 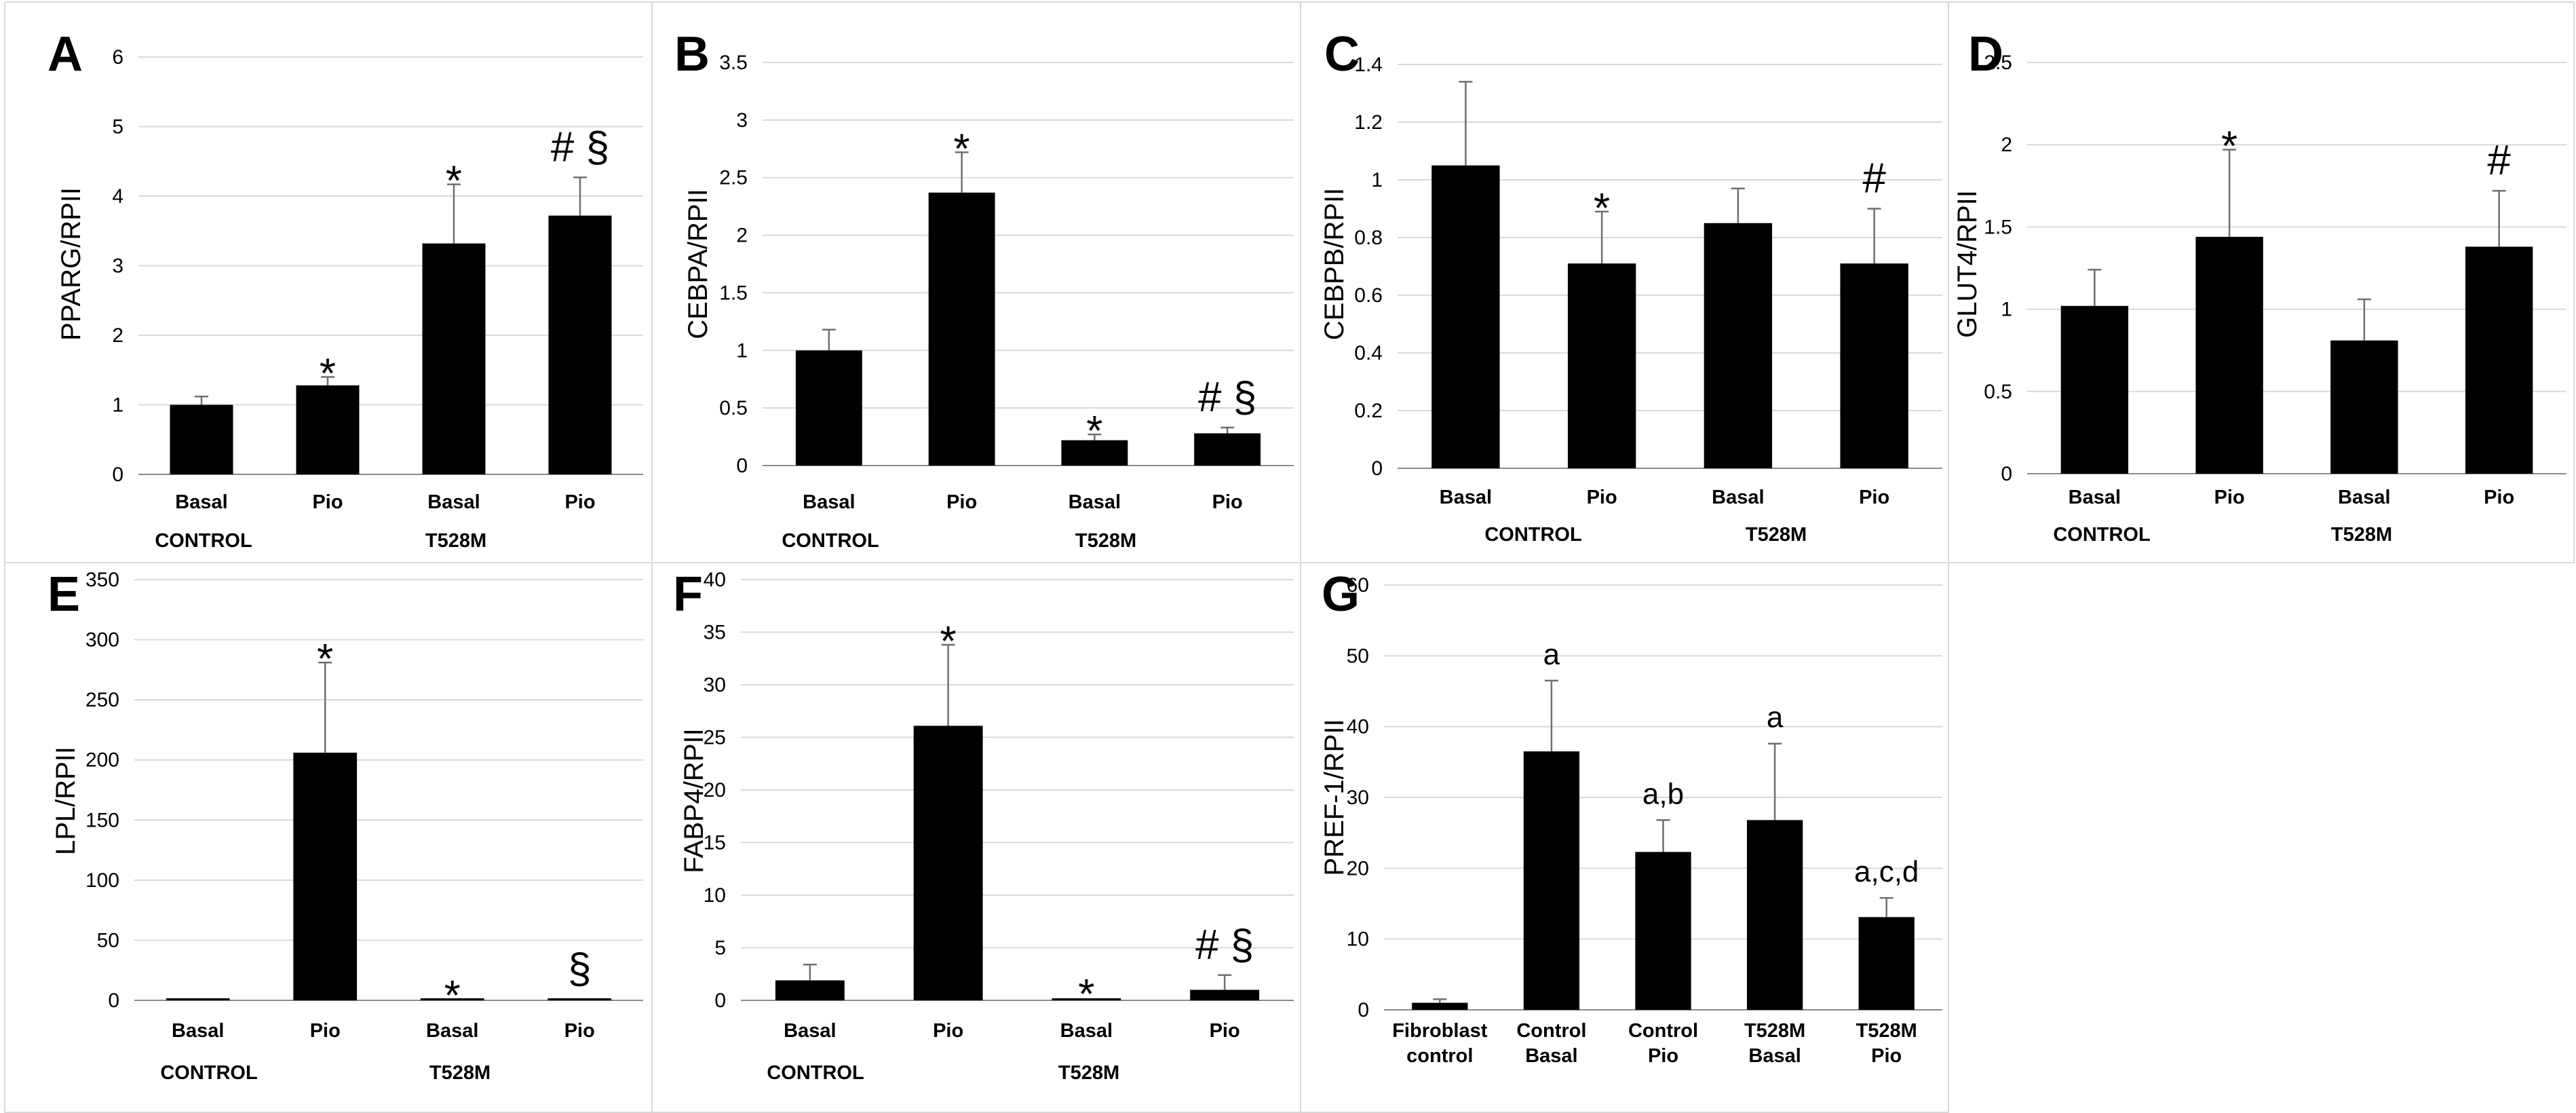 I want to click on significance-label: a, so click(x=1551, y=654).